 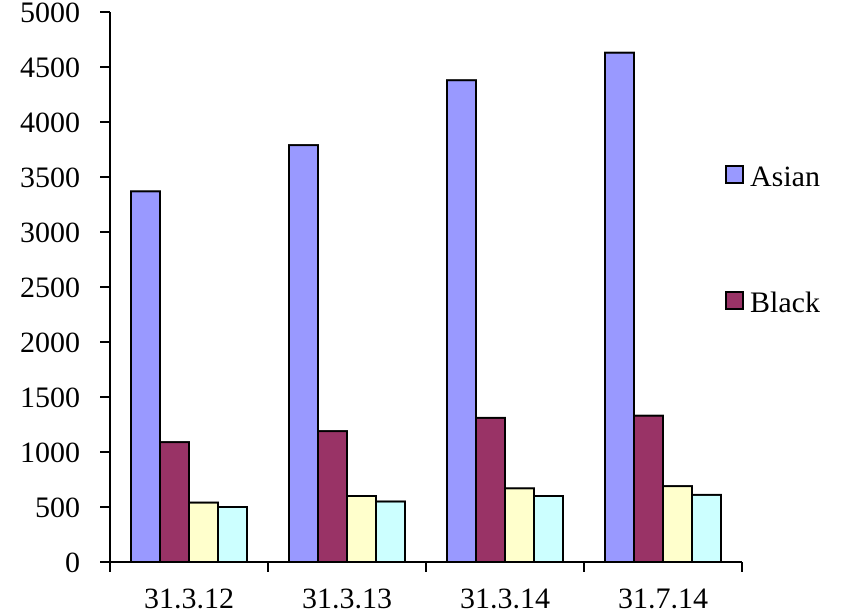 I want to click on y-tick-label: 1500, so click(x=50, y=397).